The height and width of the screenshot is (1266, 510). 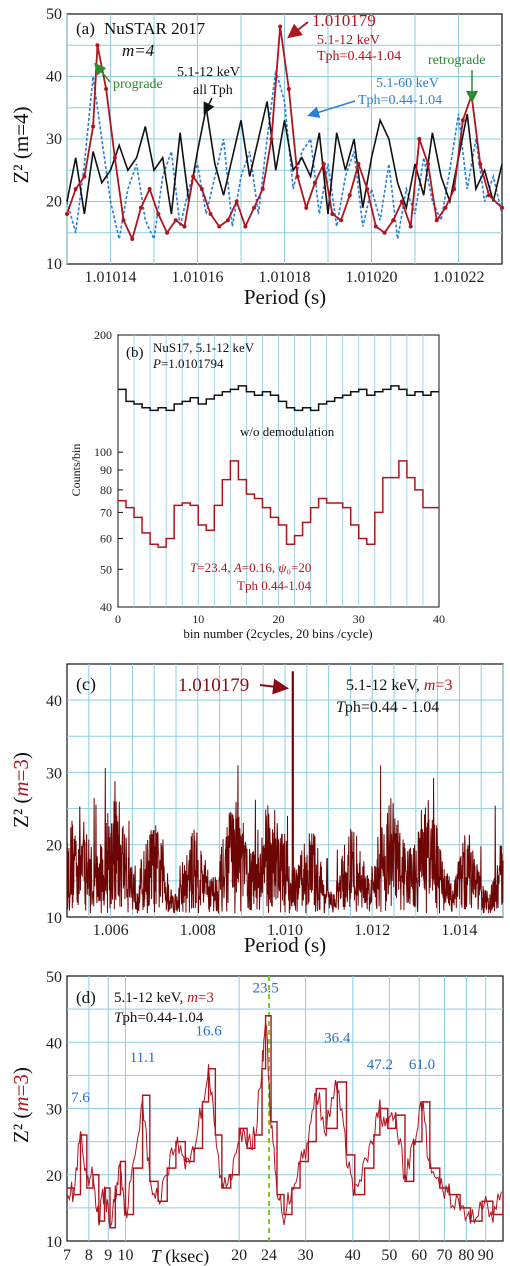 I want to click on arrow-blue-a, so click(x=331, y=109).